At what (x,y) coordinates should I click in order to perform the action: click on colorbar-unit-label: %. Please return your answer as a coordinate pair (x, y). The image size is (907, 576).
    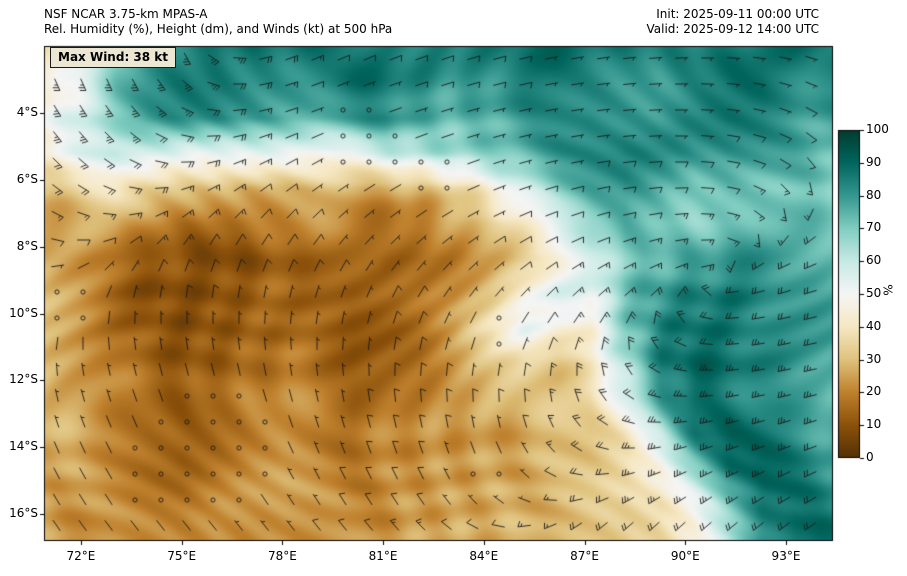
    Looking at the image, I should click on (887, 290).